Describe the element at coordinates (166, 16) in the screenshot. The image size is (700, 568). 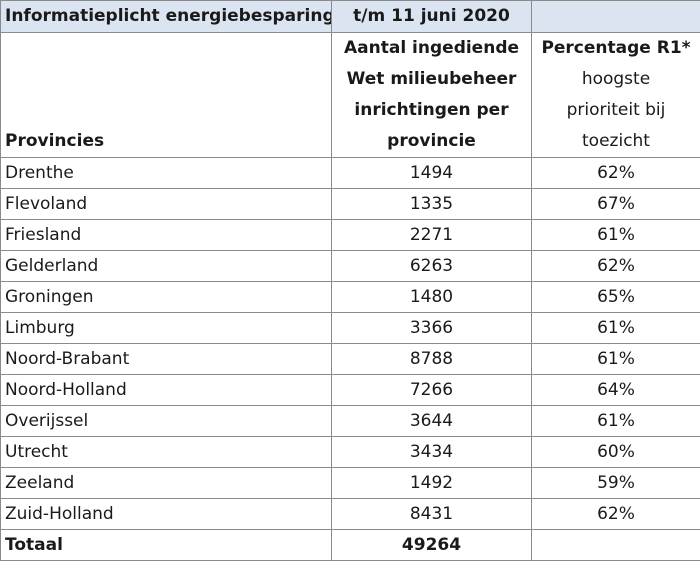
I see `table-title: Informatieplicht energiebesparing` at that location.